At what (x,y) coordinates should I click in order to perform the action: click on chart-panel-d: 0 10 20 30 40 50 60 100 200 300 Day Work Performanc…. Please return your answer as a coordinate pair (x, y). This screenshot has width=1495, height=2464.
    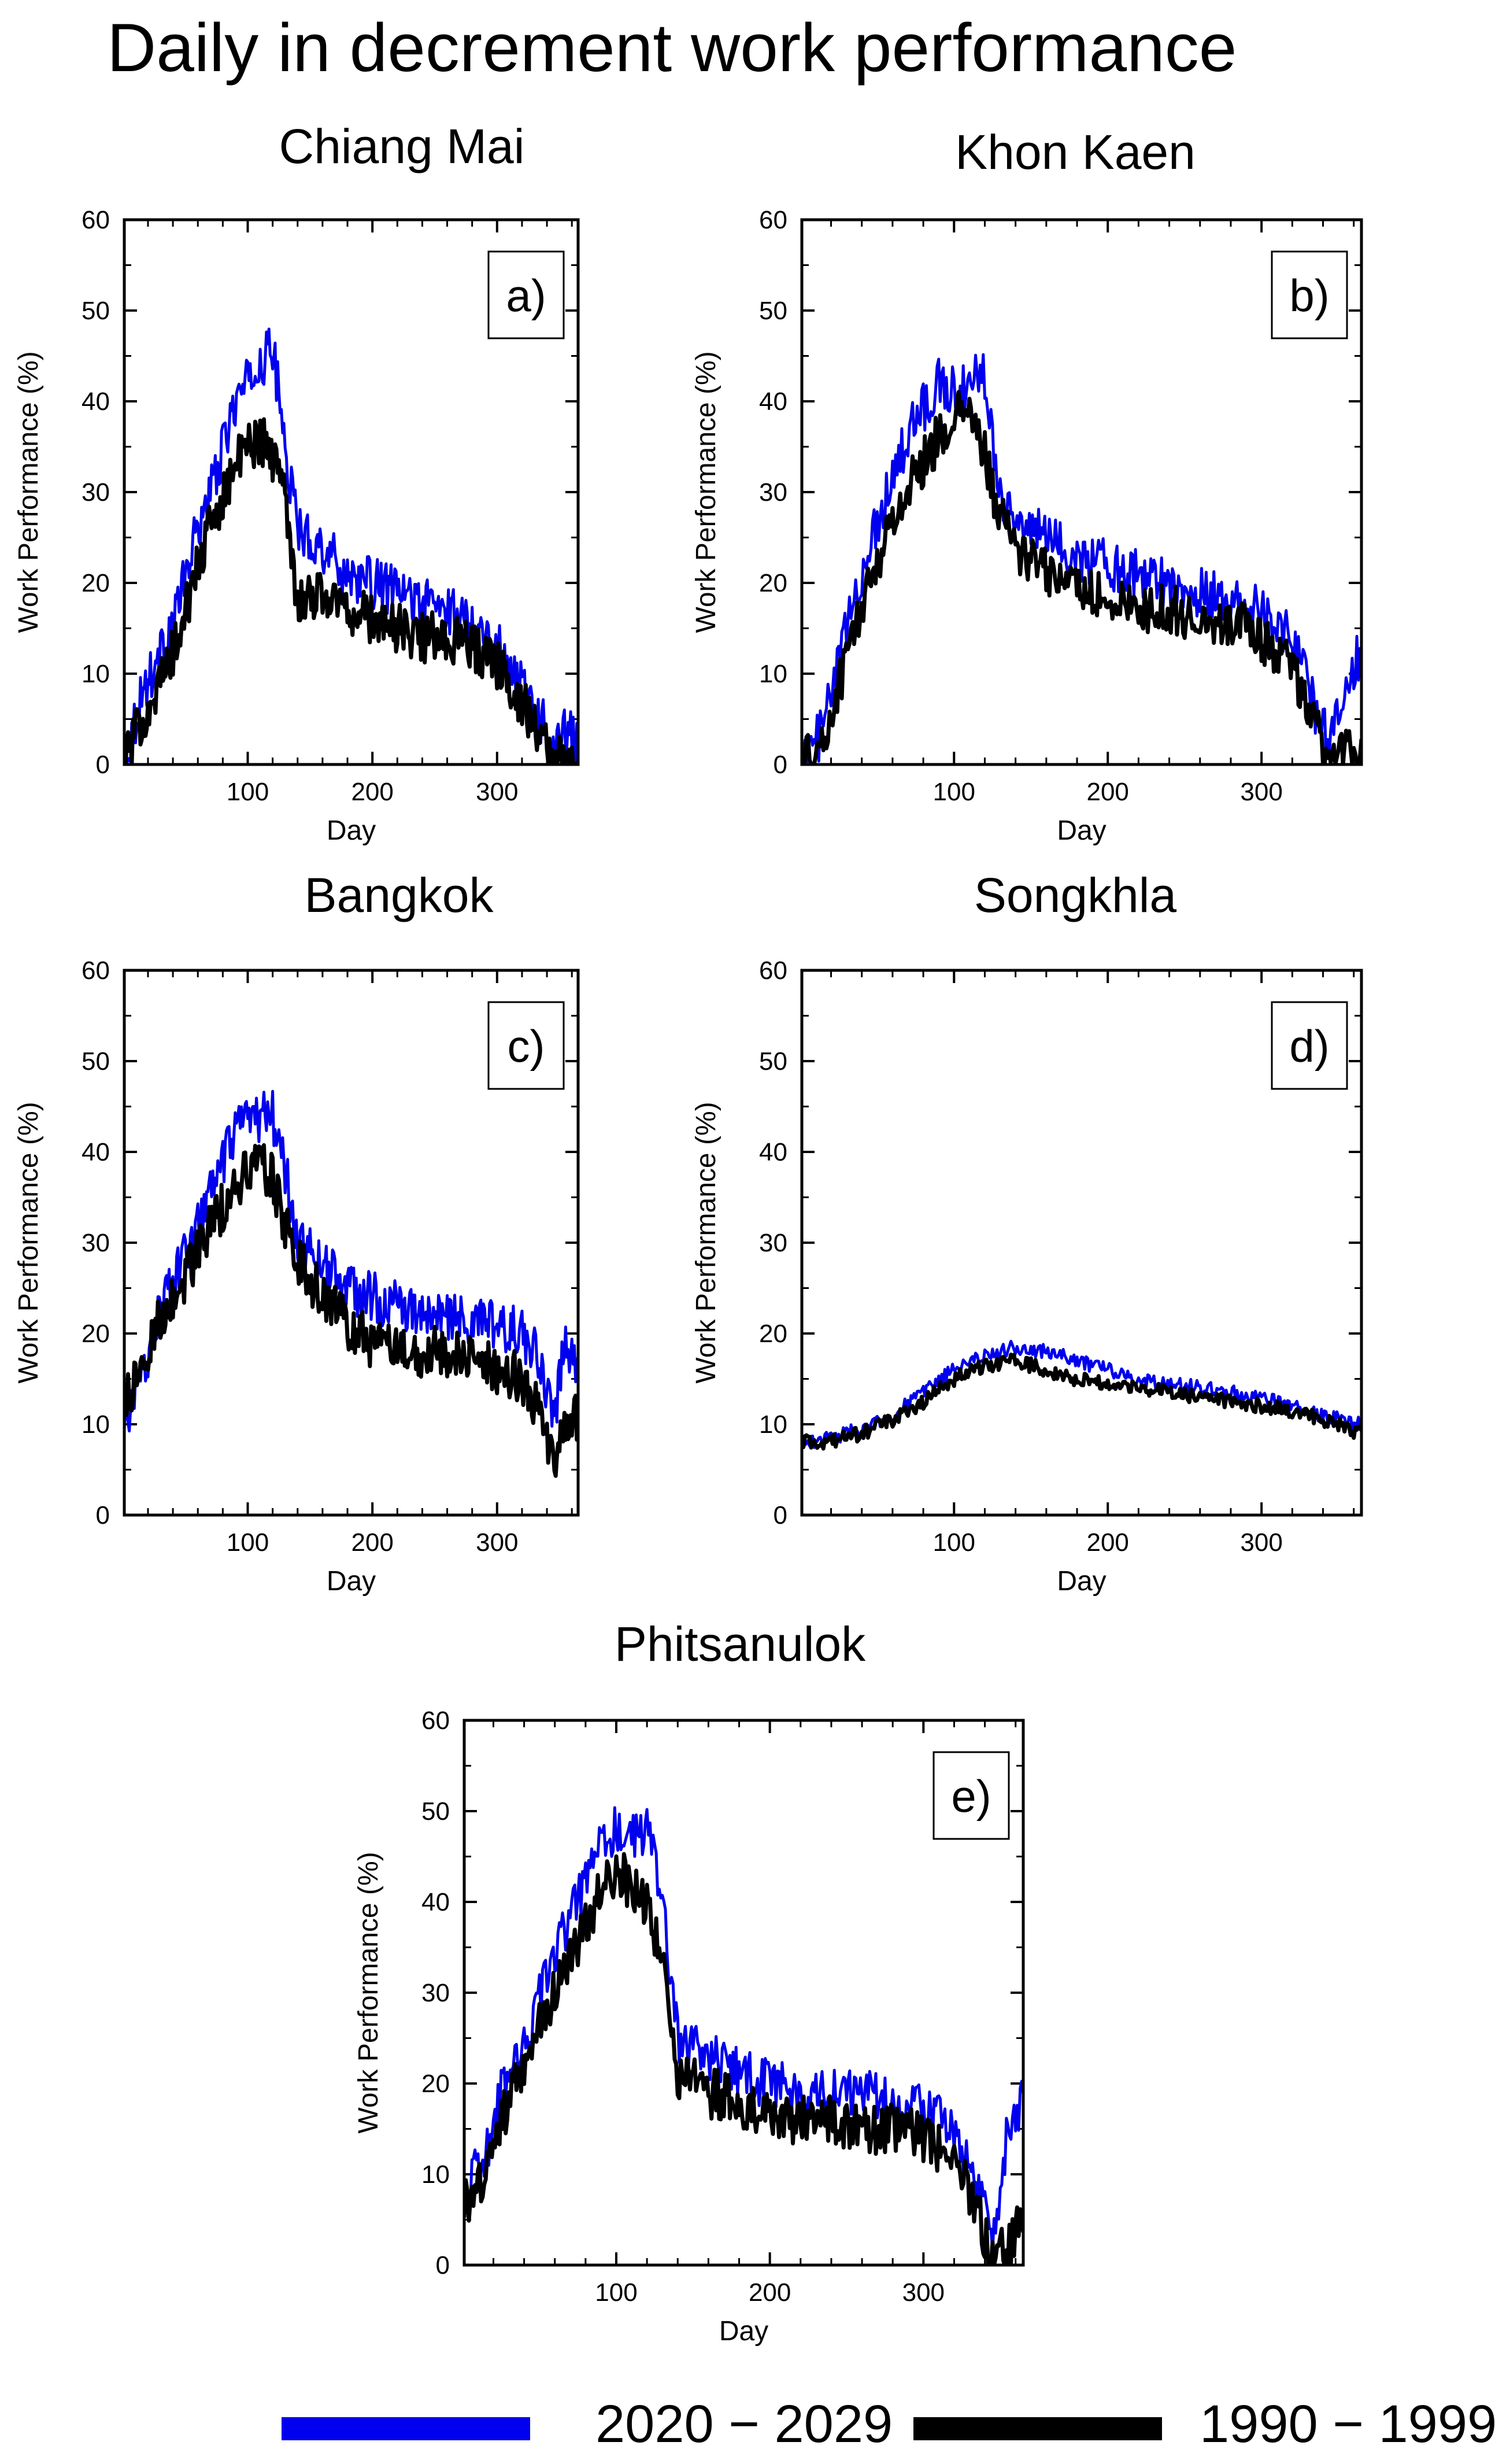
    Looking at the image, I should click on (1027, 1276).